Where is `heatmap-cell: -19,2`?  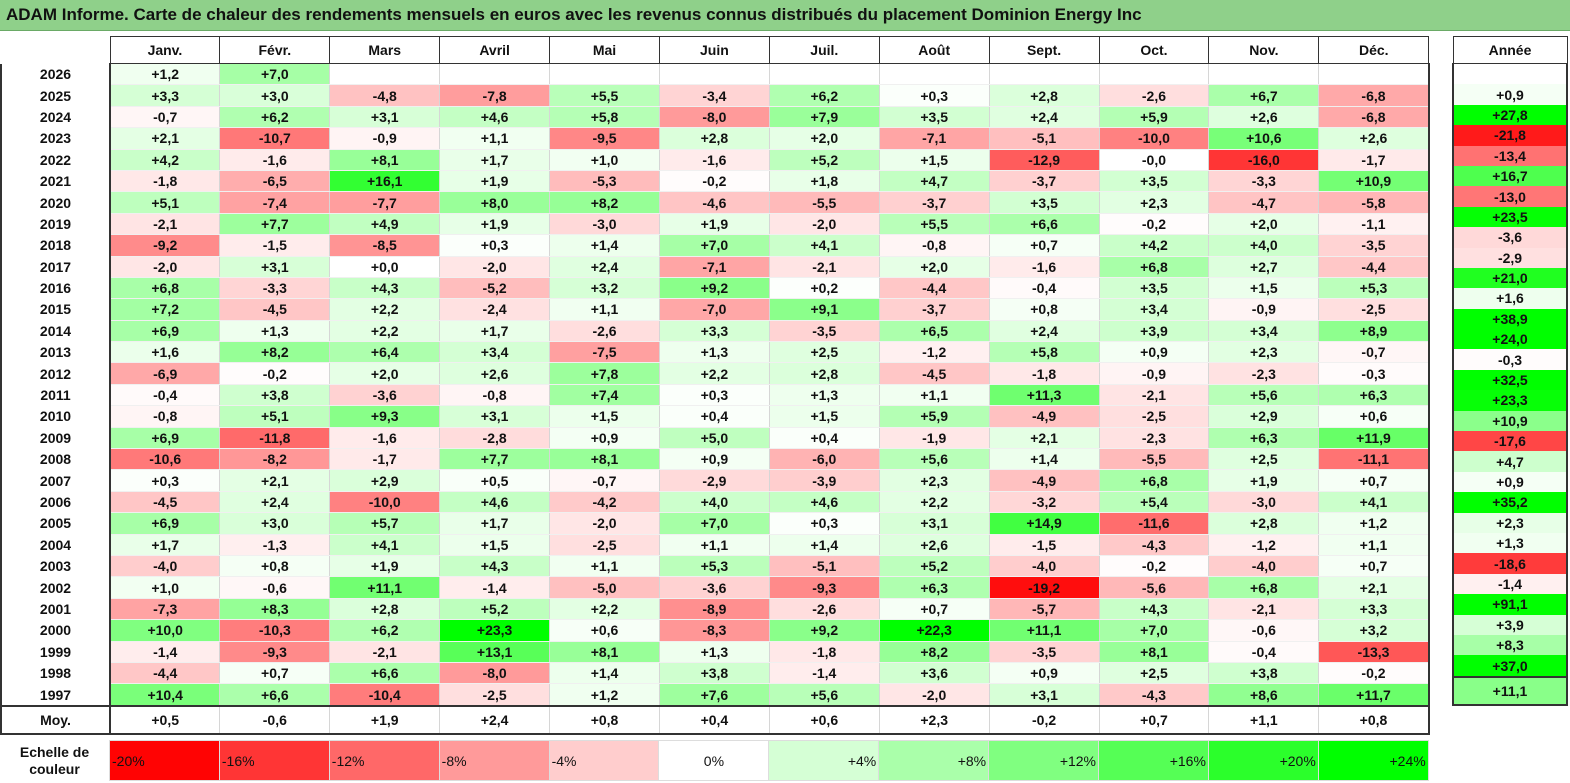 heatmap-cell: -19,2 is located at coordinates (1044, 587).